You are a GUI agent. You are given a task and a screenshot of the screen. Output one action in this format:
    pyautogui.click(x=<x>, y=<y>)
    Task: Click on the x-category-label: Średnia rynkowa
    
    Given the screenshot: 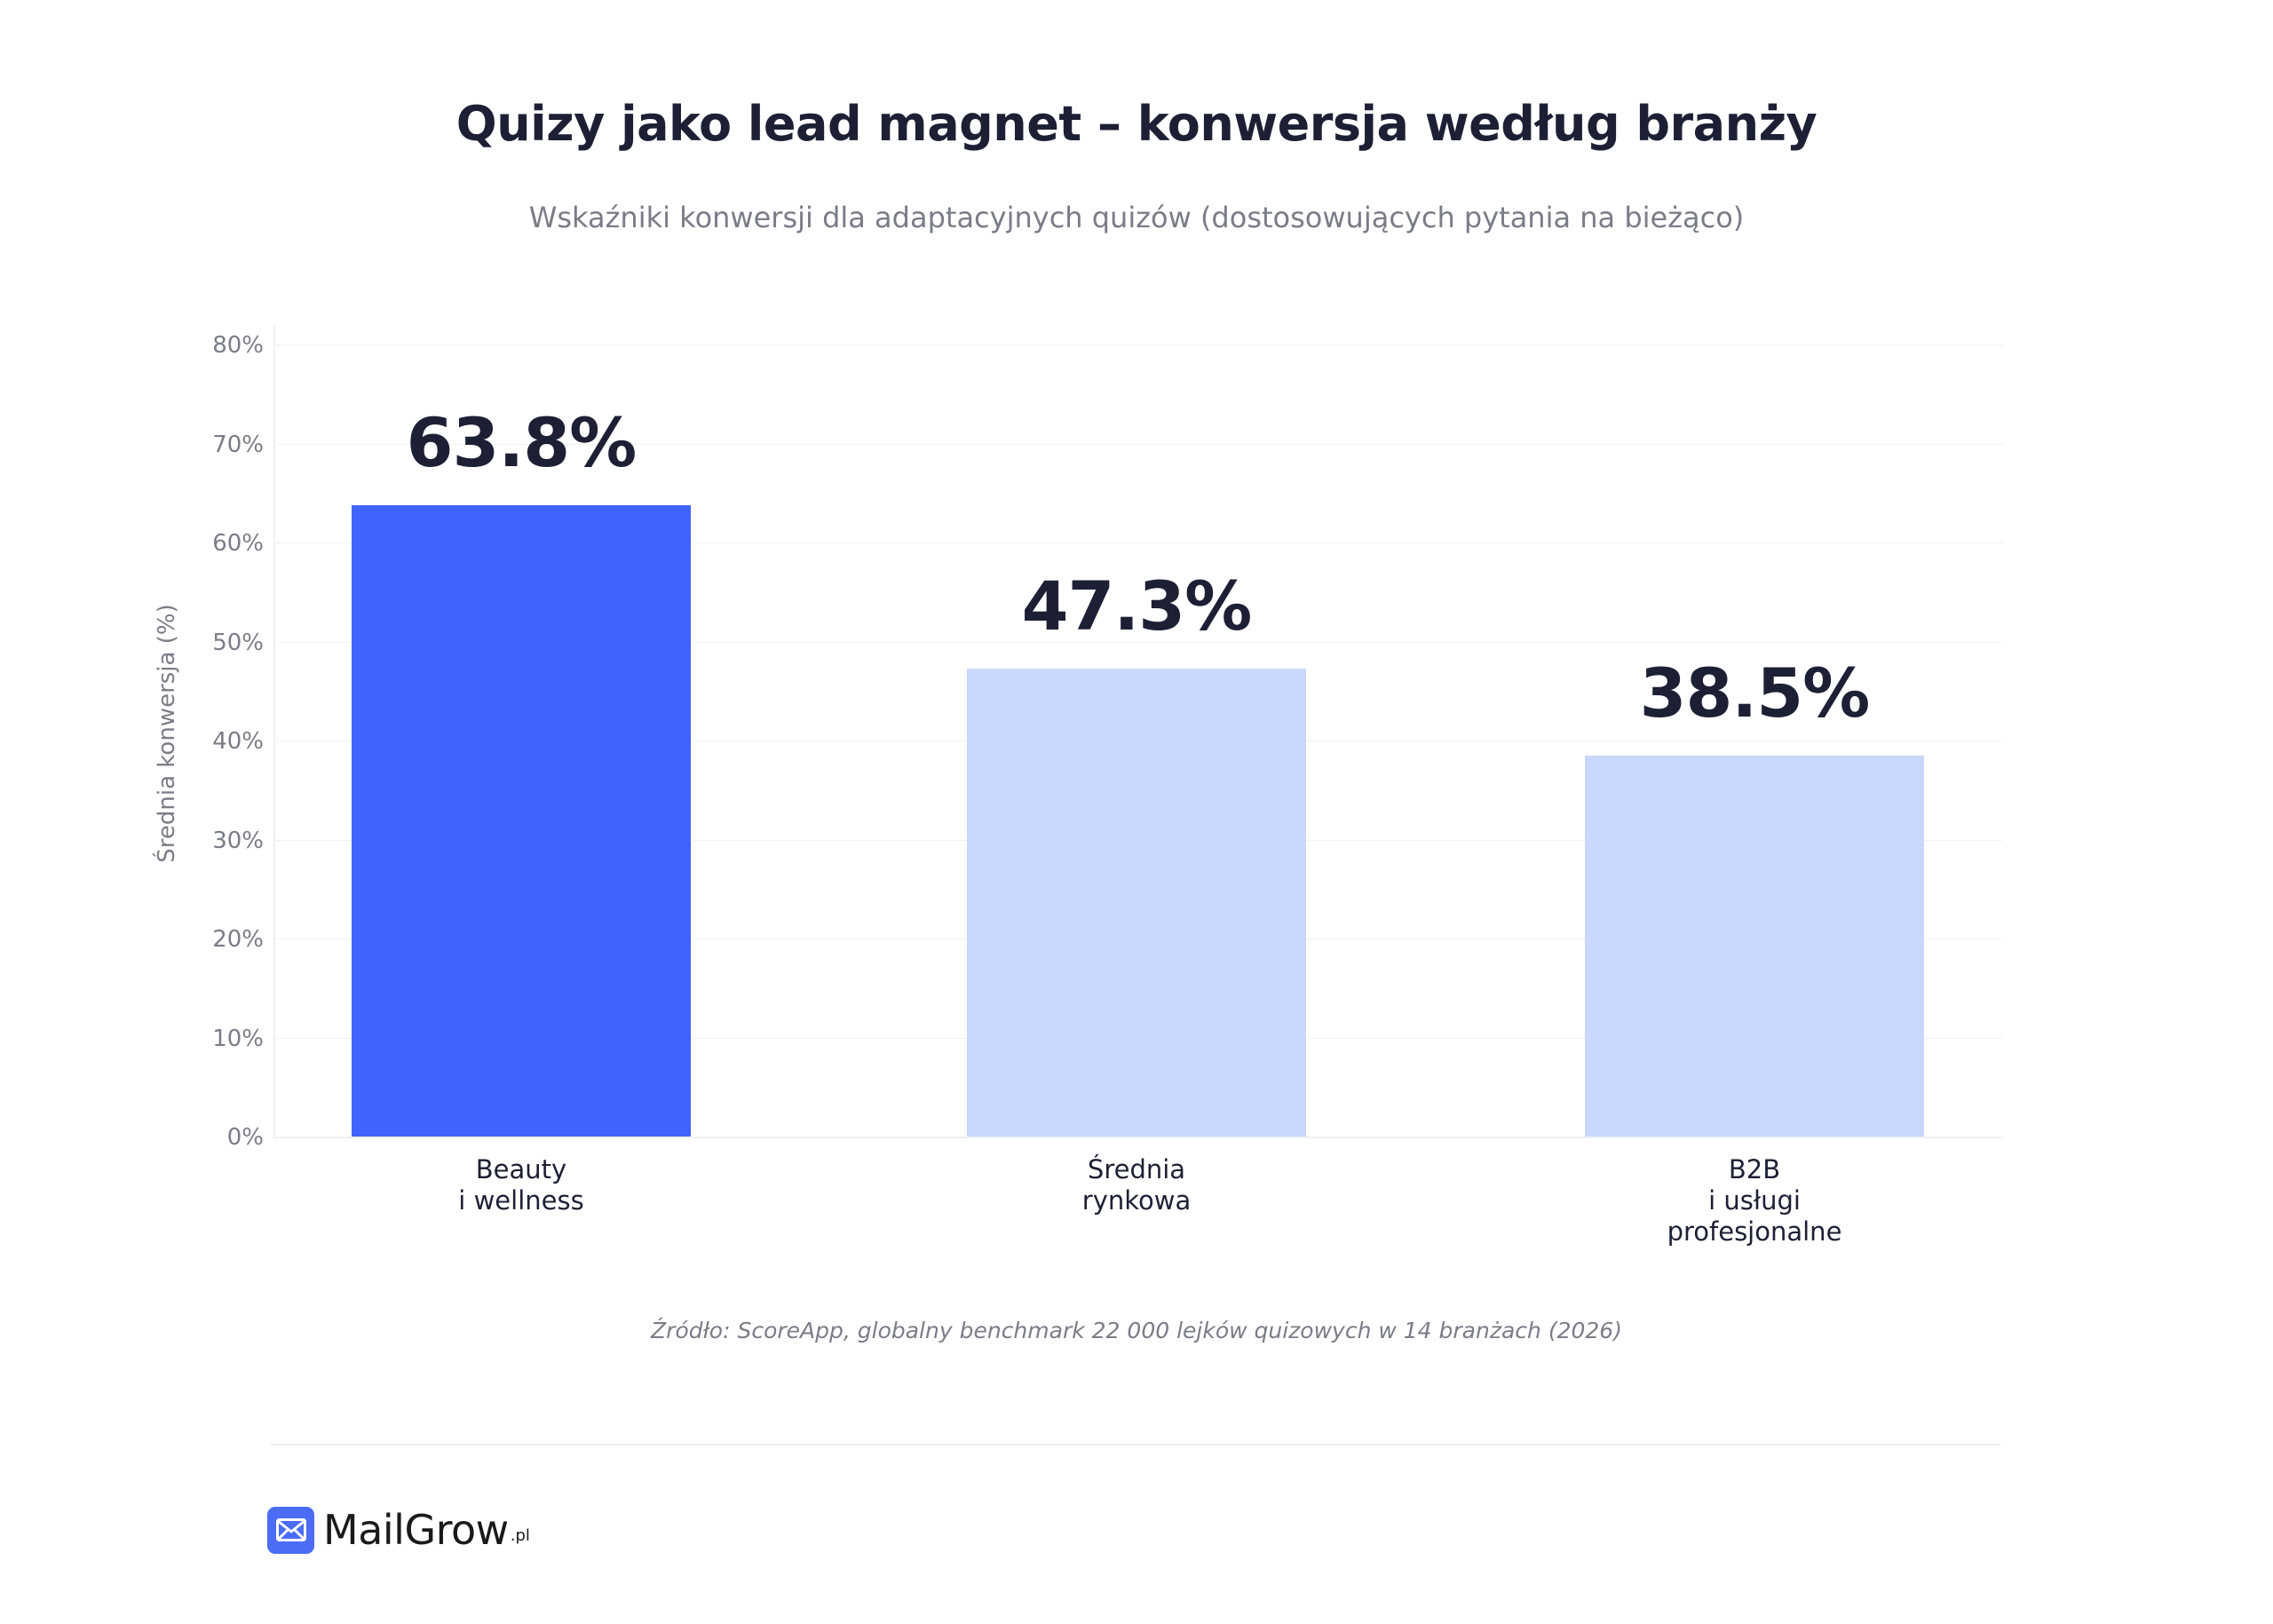 What is the action you would take?
    pyautogui.click(x=1136, y=1185)
    